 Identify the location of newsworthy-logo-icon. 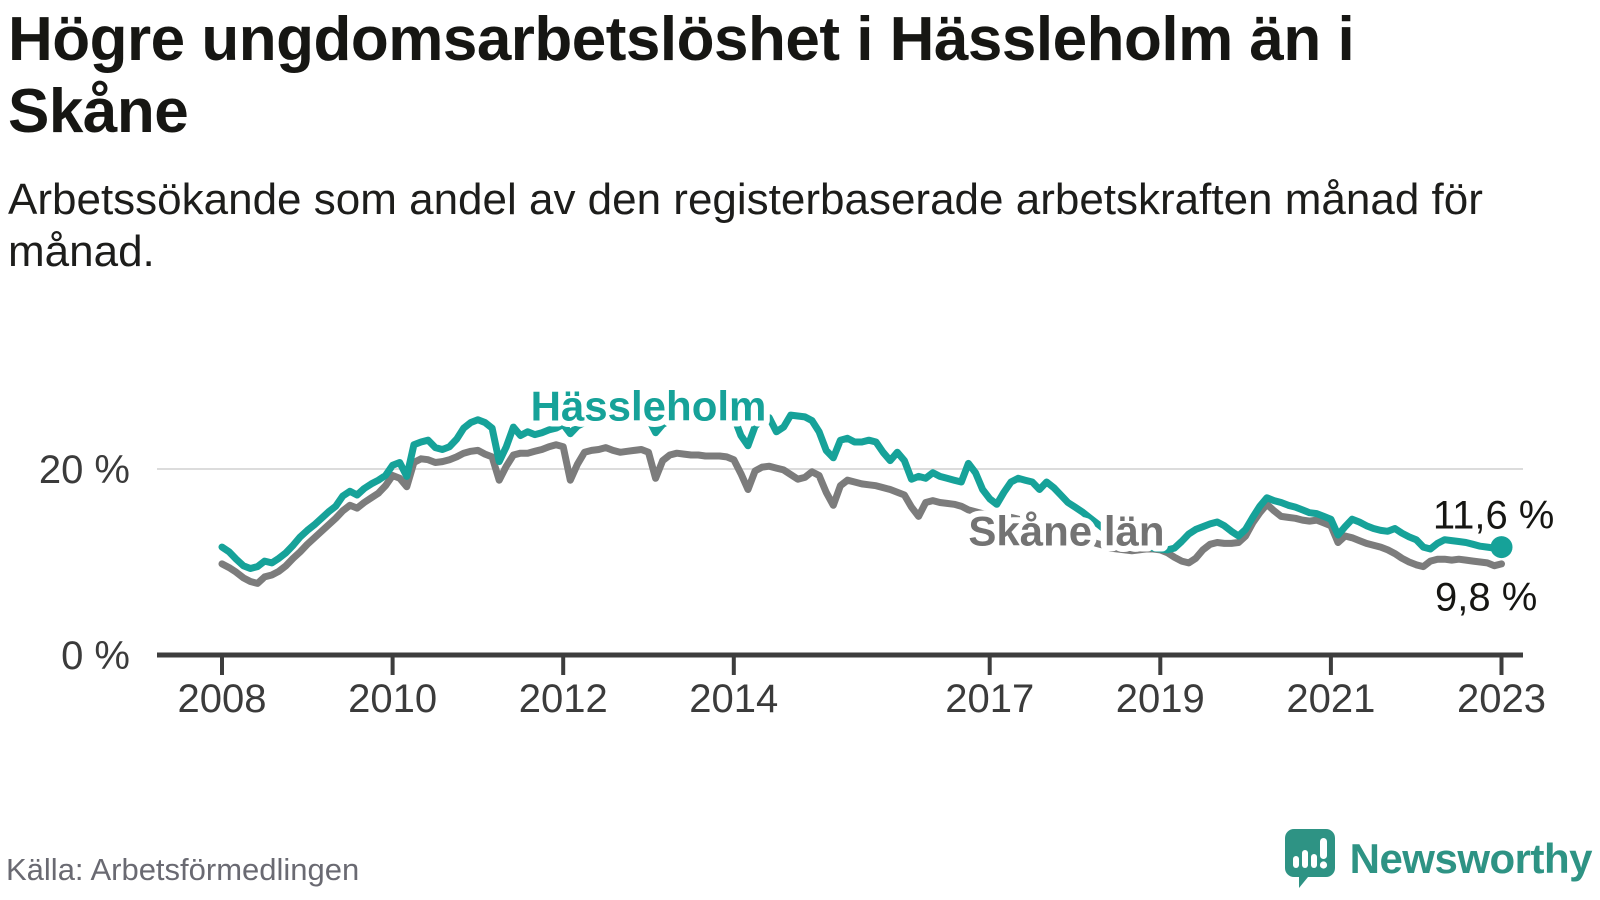
(1309, 858).